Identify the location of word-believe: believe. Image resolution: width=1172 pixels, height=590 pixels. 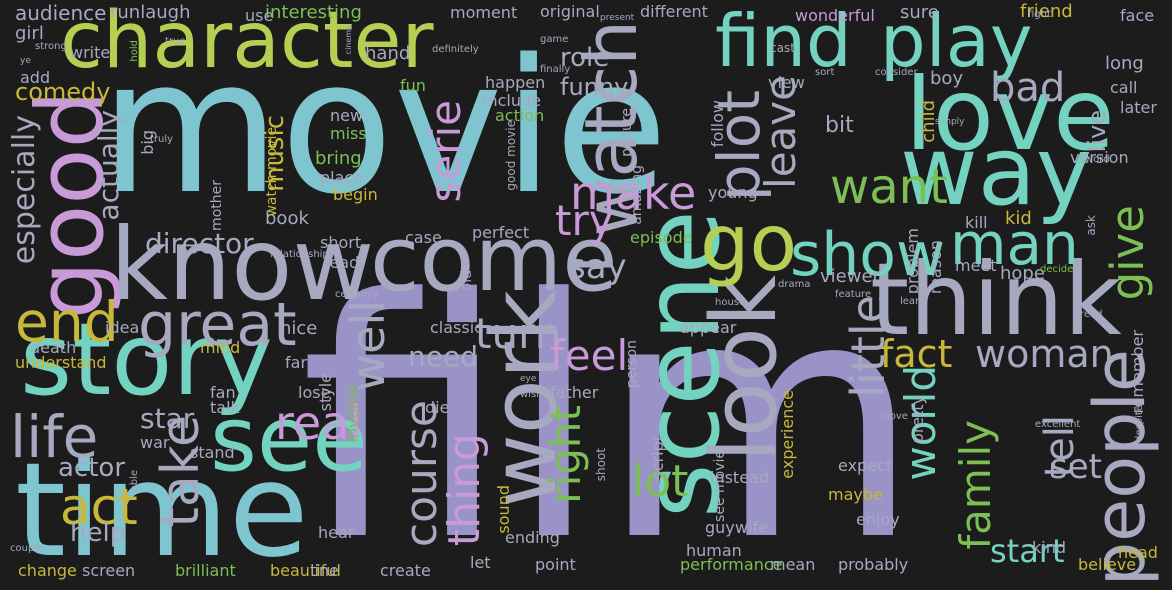
(1107, 564).